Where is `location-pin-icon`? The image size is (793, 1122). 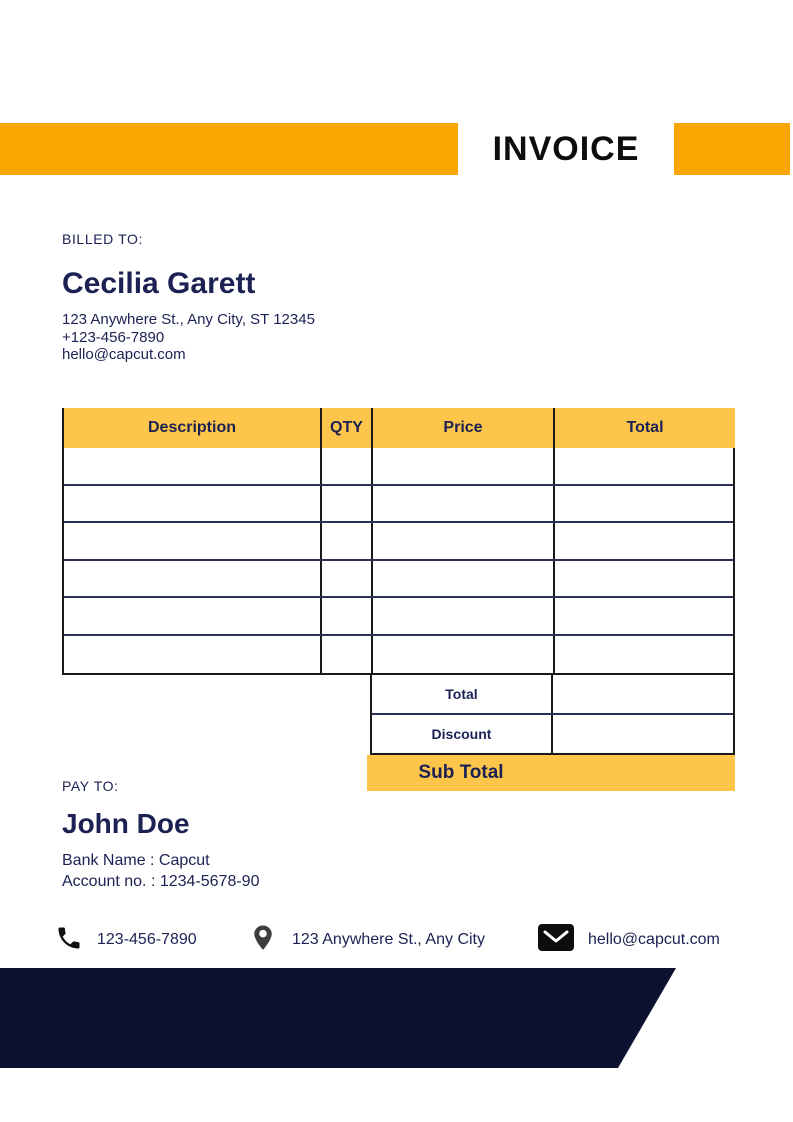 location-pin-icon is located at coordinates (263, 940).